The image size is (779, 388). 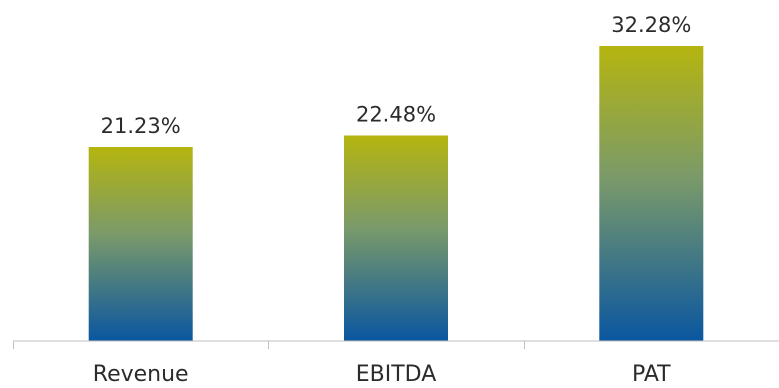 I want to click on x-tick-label-pat: PAT, so click(x=651, y=374).